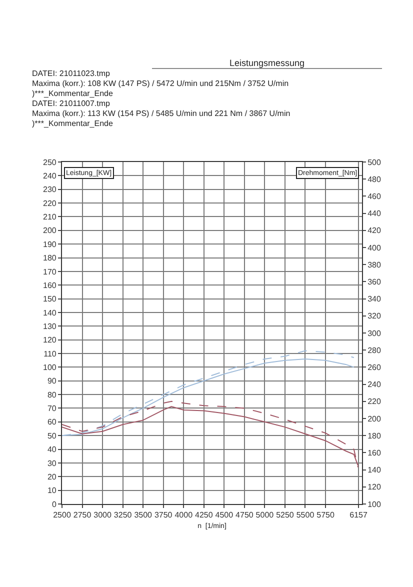 The image size is (413, 587). What do you see at coordinates (71, 104) in the screenshot?
I see `text: DATEI: 21011007.tmp` at bounding box center [71, 104].